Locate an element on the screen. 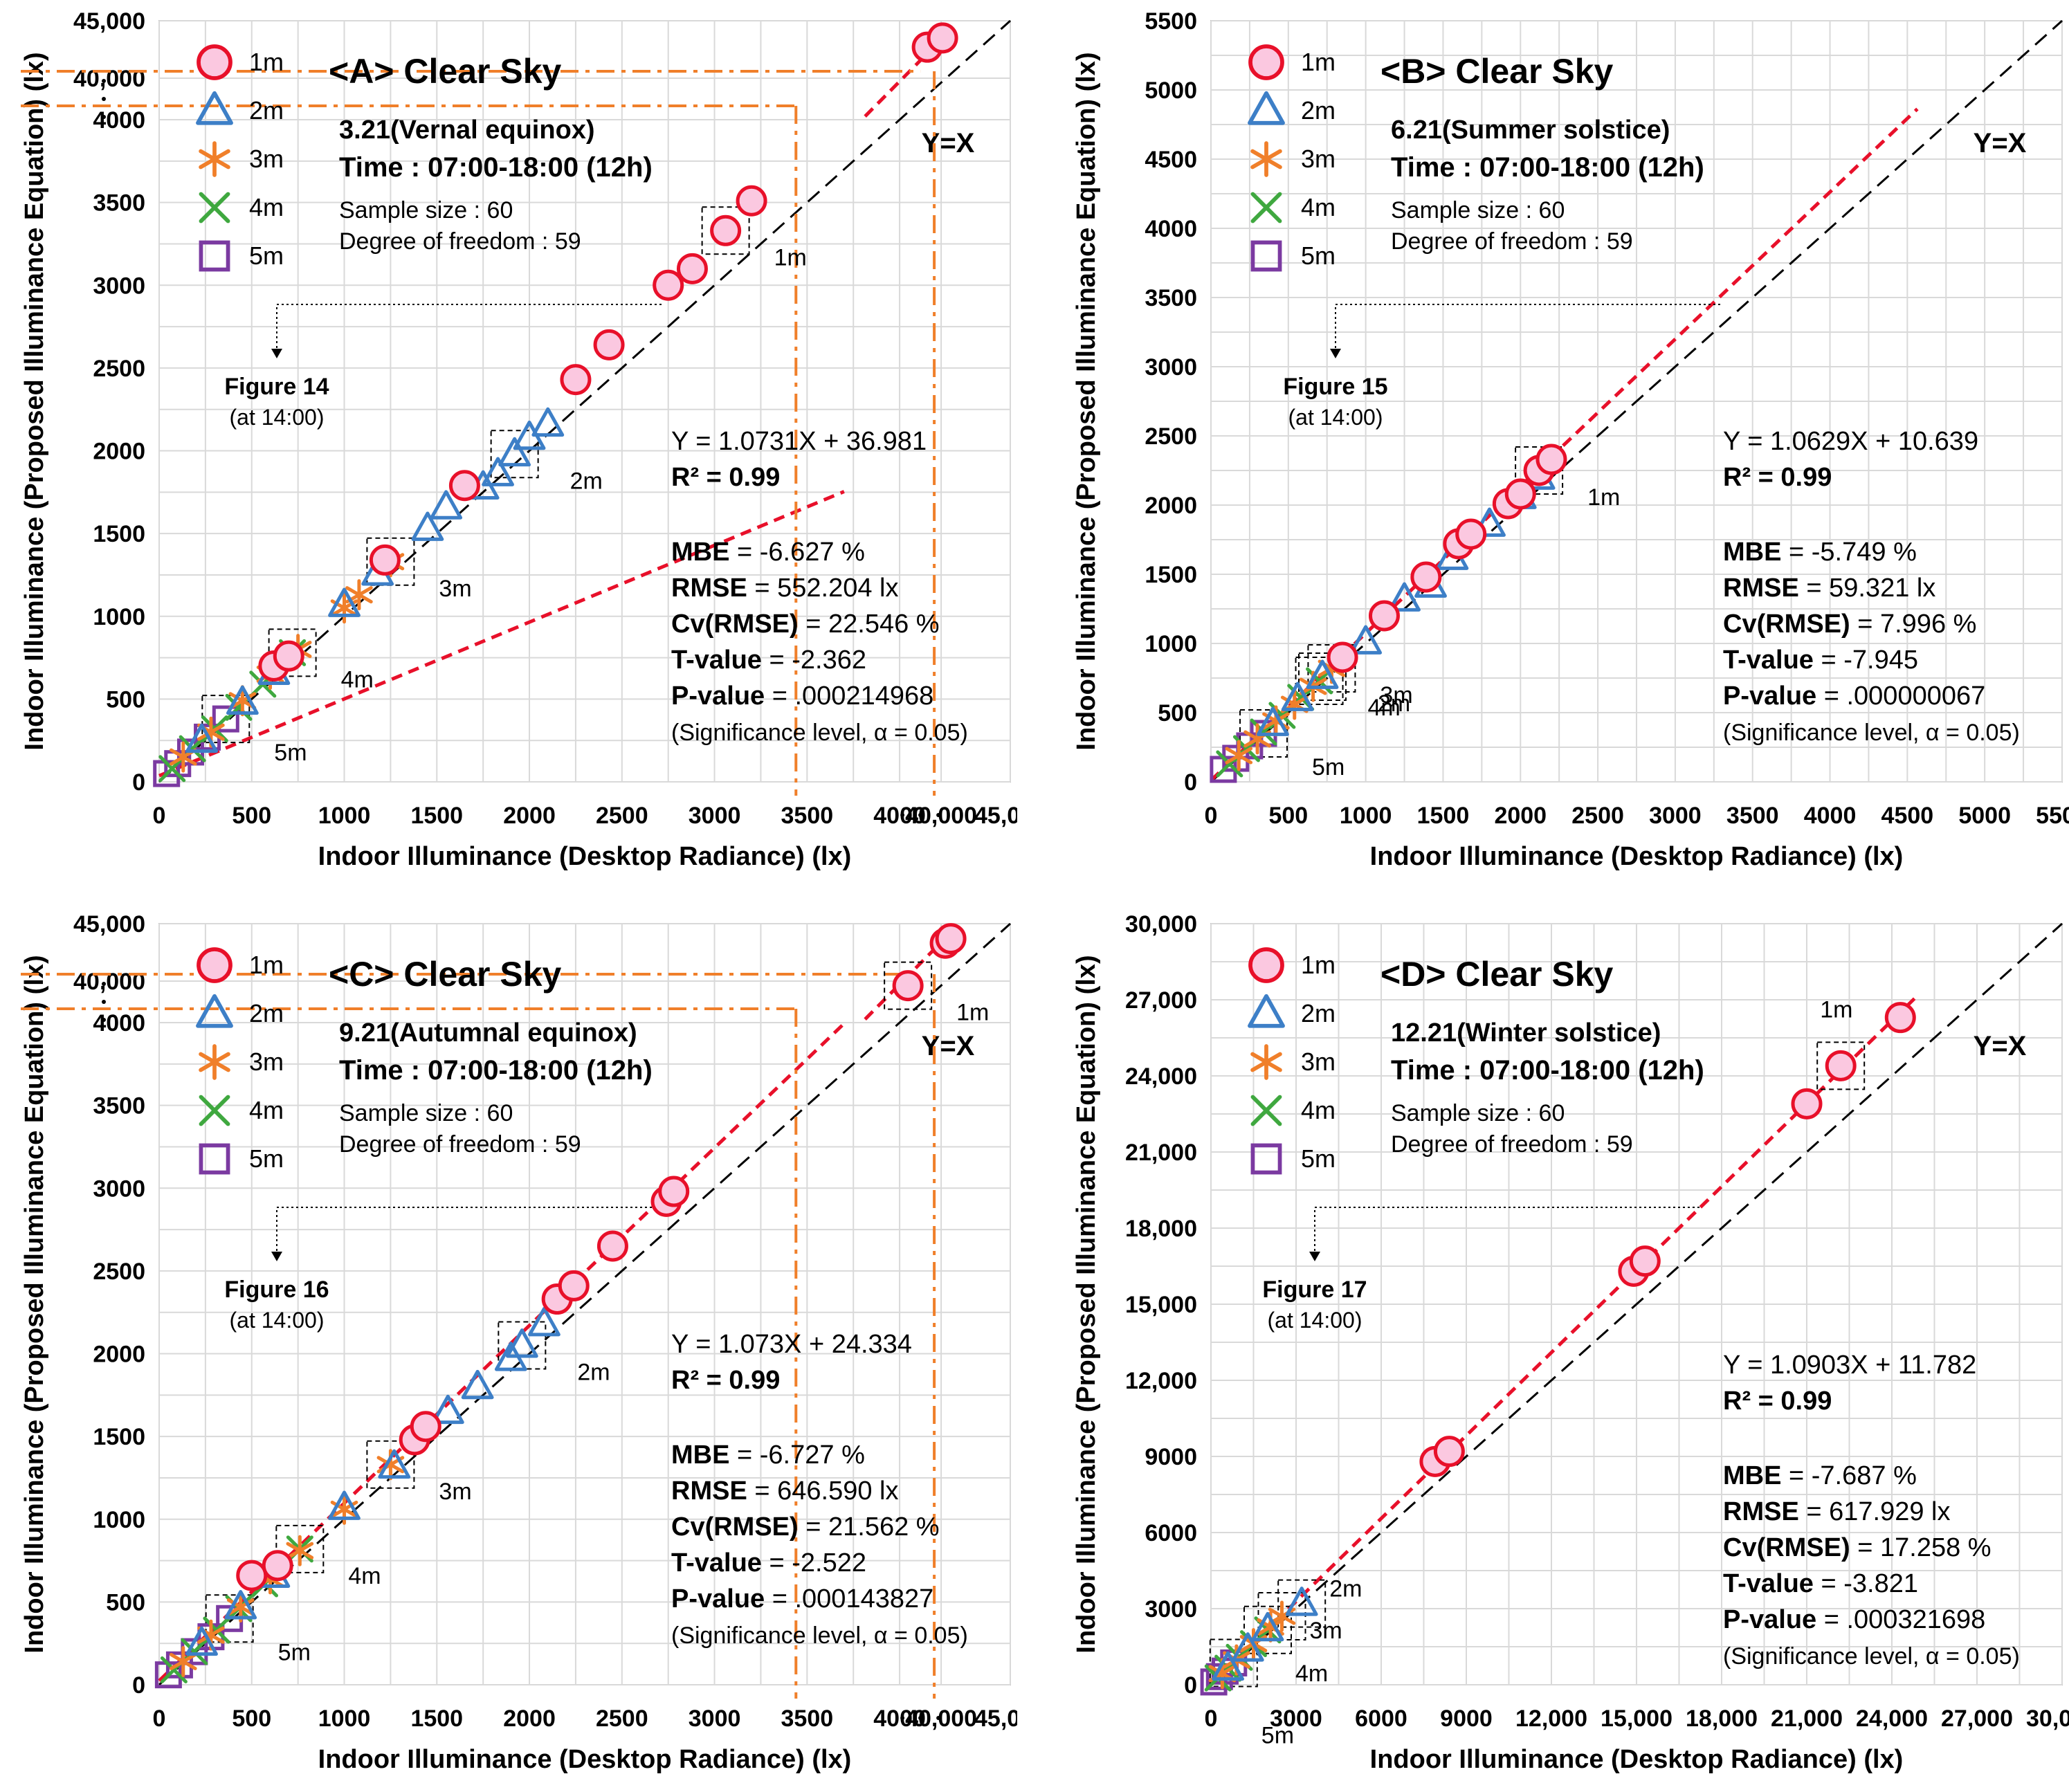 The width and height of the screenshot is (2069, 1792). legend-label-3m: 3m is located at coordinates (266, 159).